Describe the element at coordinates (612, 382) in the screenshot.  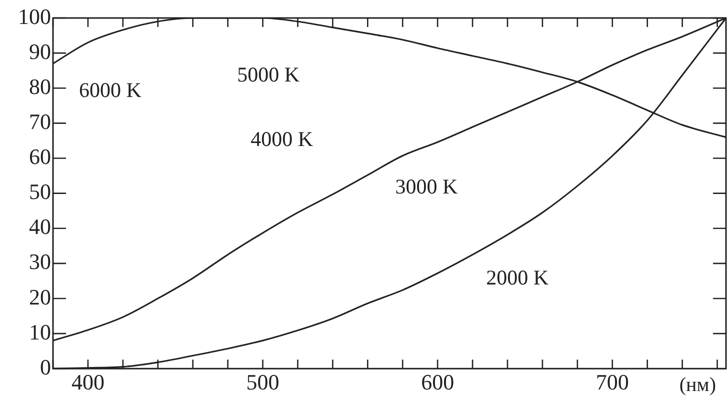
I see `x-tick-label: 700` at that location.